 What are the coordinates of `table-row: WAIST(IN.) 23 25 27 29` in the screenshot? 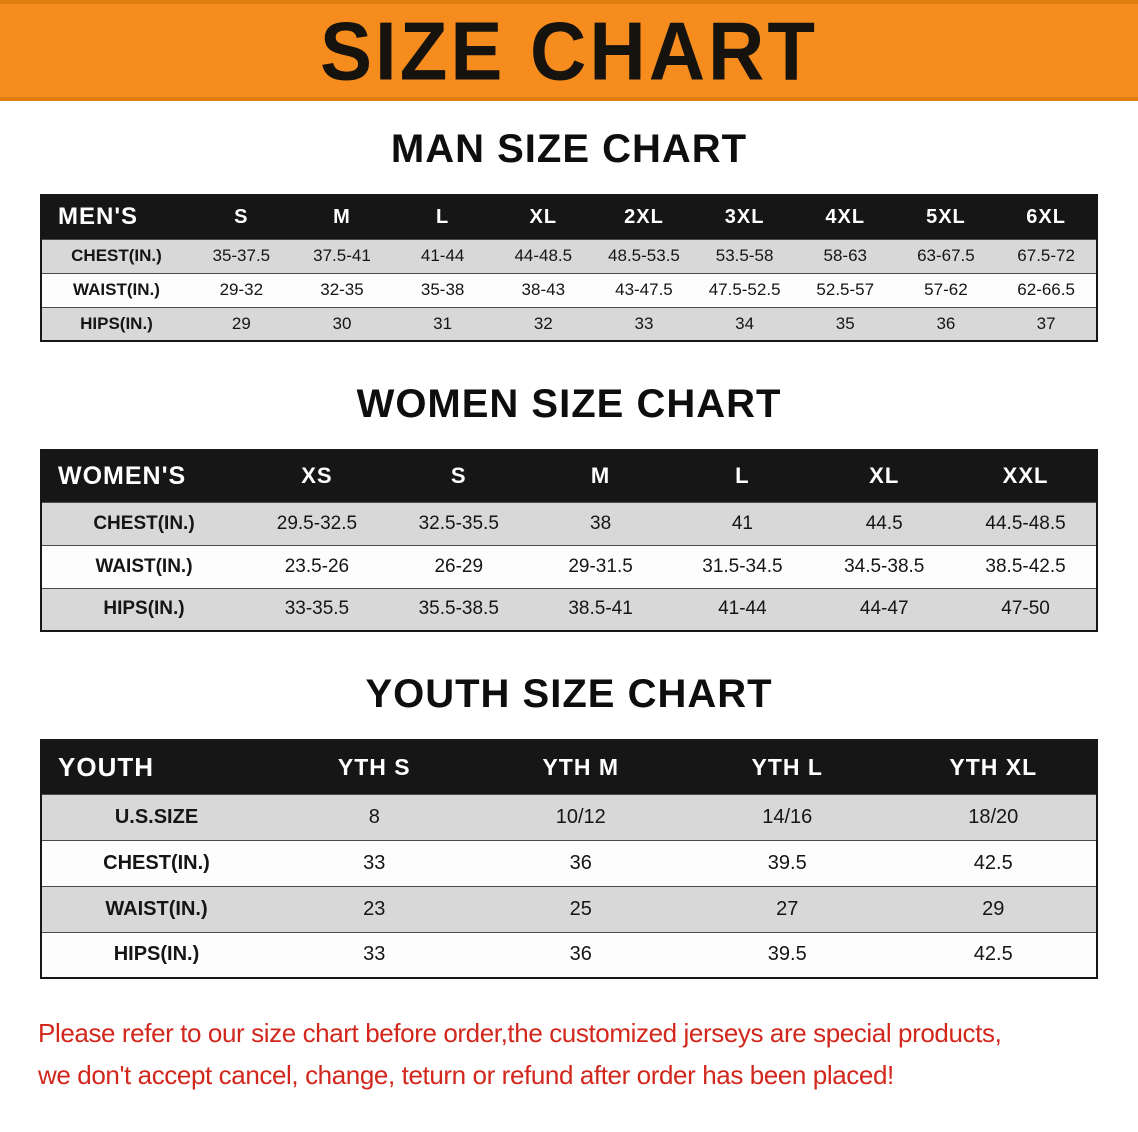 It's located at (569, 908).